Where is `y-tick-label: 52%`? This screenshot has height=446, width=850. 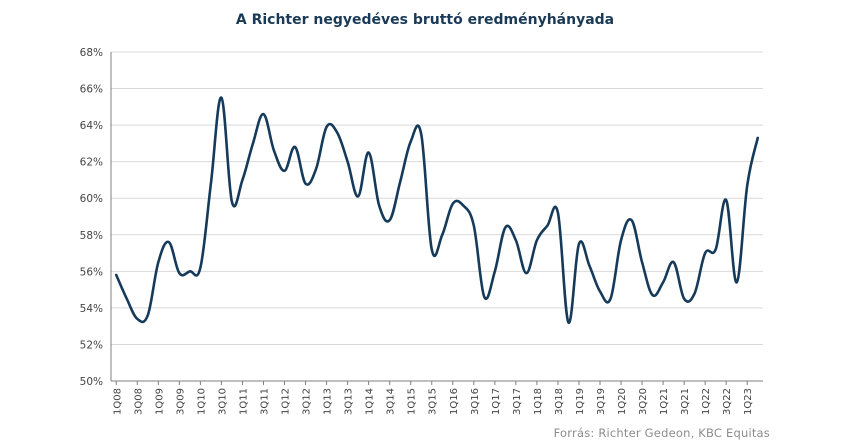 y-tick-label: 52% is located at coordinates (91, 345).